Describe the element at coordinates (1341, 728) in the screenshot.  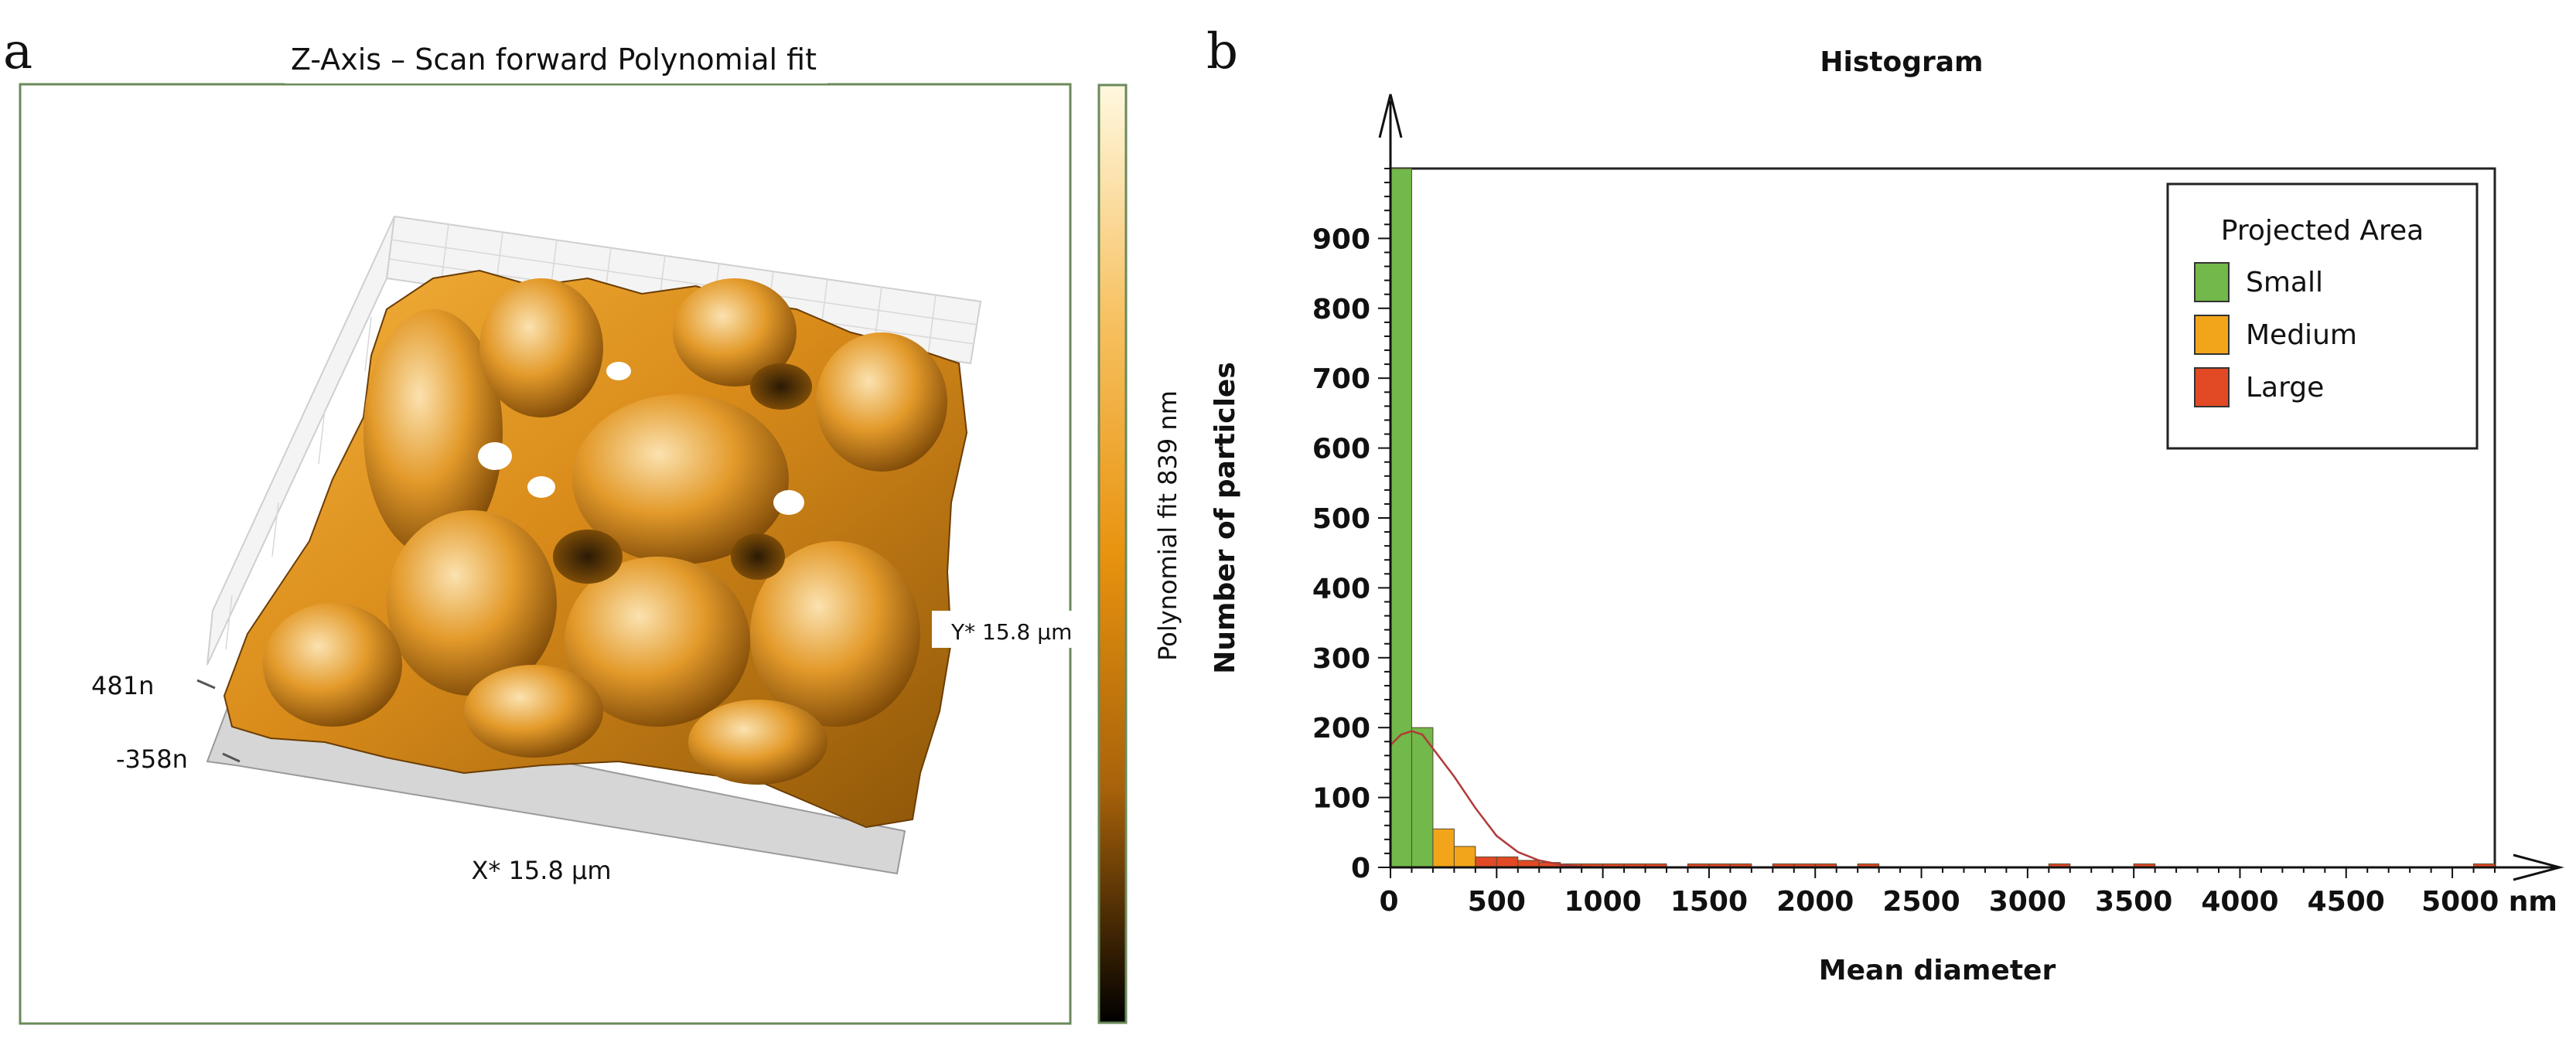
I see `y-tick-label: 200` at that location.